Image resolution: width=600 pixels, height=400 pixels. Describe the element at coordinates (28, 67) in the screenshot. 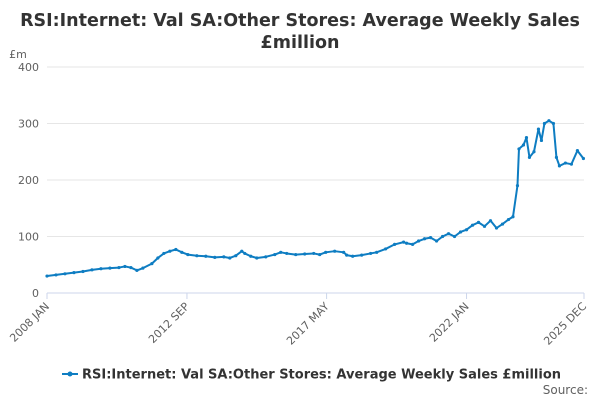

I see `y-tick-label: 400` at that location.